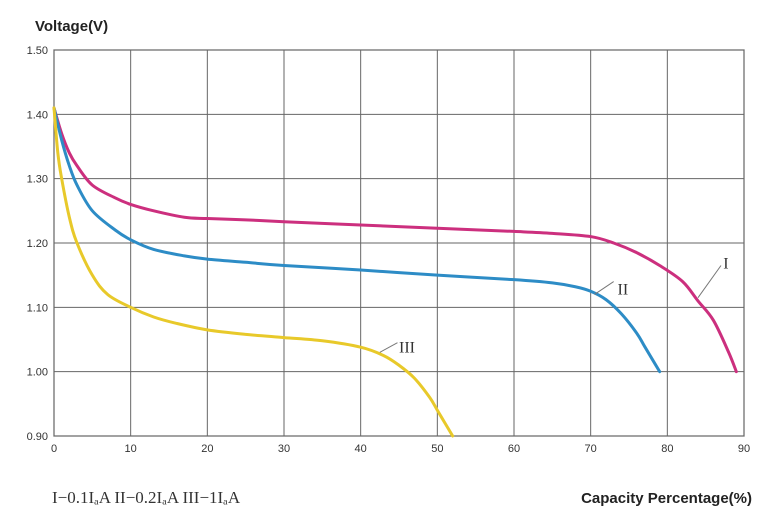 The width and height of the screenshot is (759, 513). What do you see at coordinates (37, 180) in the screenshot?
I see `y-tick-label: 1.30` at bounding box center [37, 180].